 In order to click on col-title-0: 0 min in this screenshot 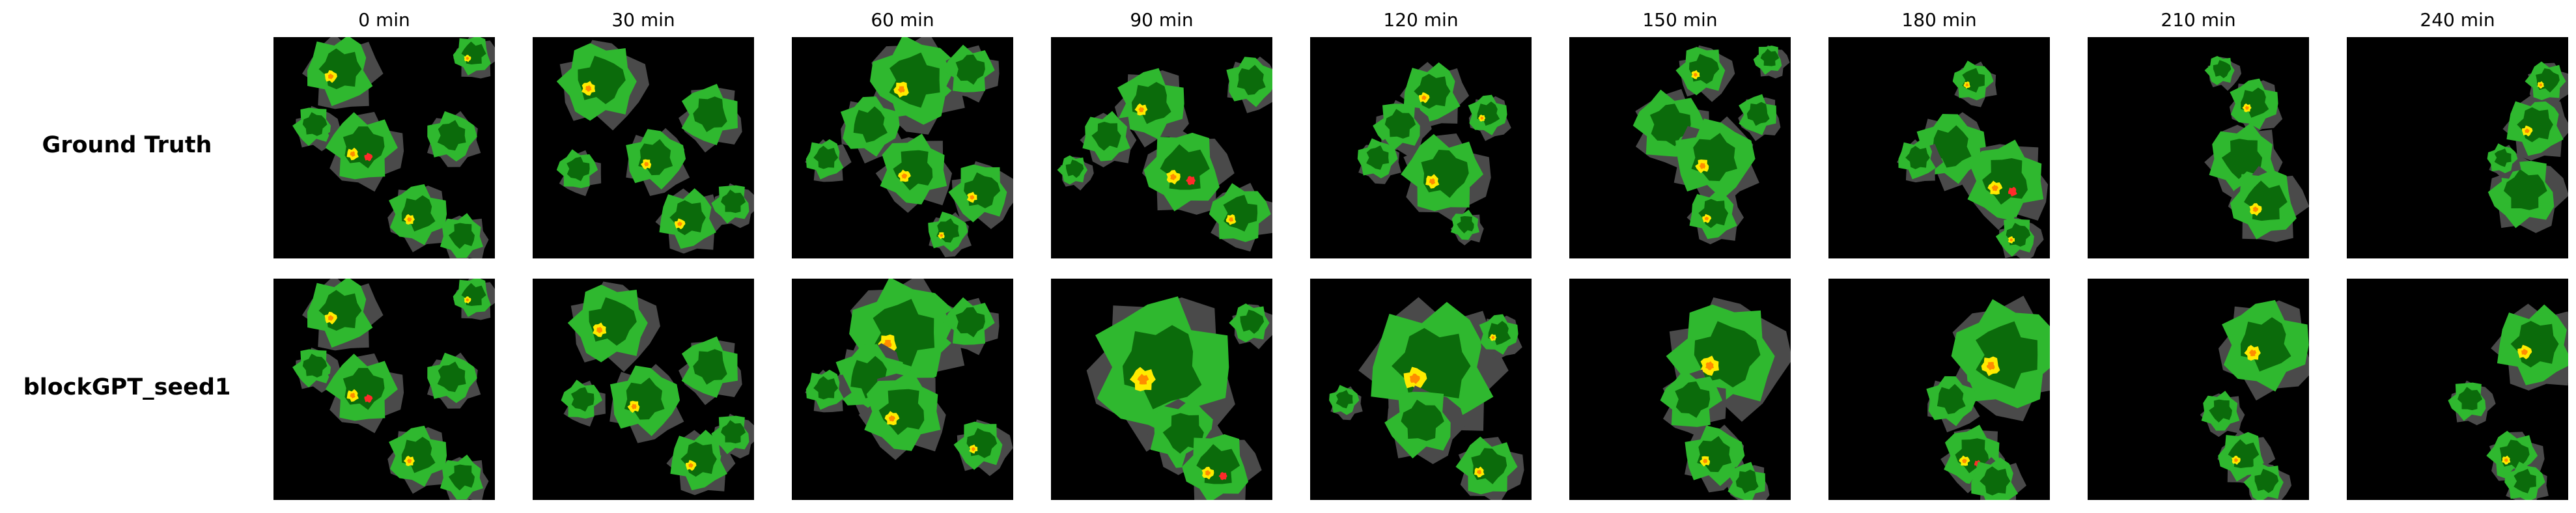, I will do `click(384, 20)`.